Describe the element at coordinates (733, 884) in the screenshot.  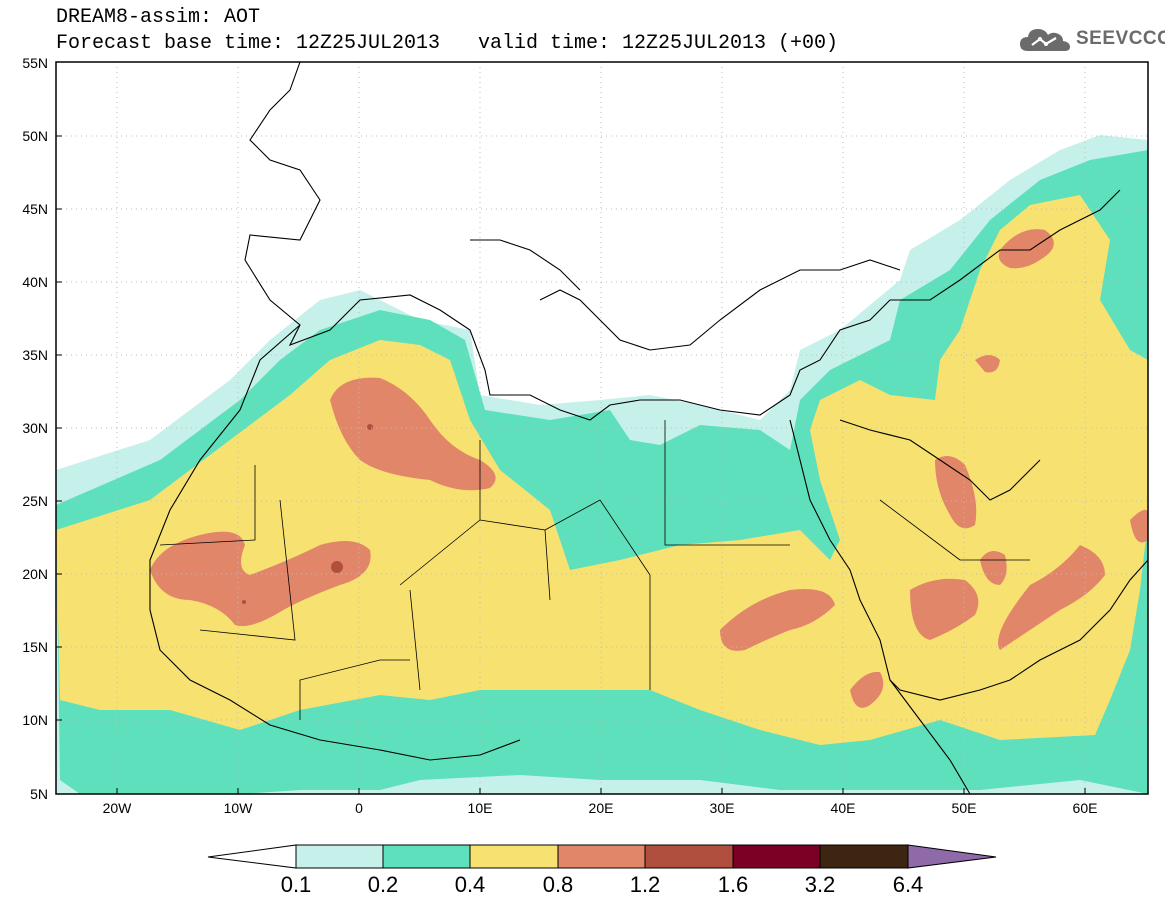
I see `colorbar-label: 1.6` at that location.